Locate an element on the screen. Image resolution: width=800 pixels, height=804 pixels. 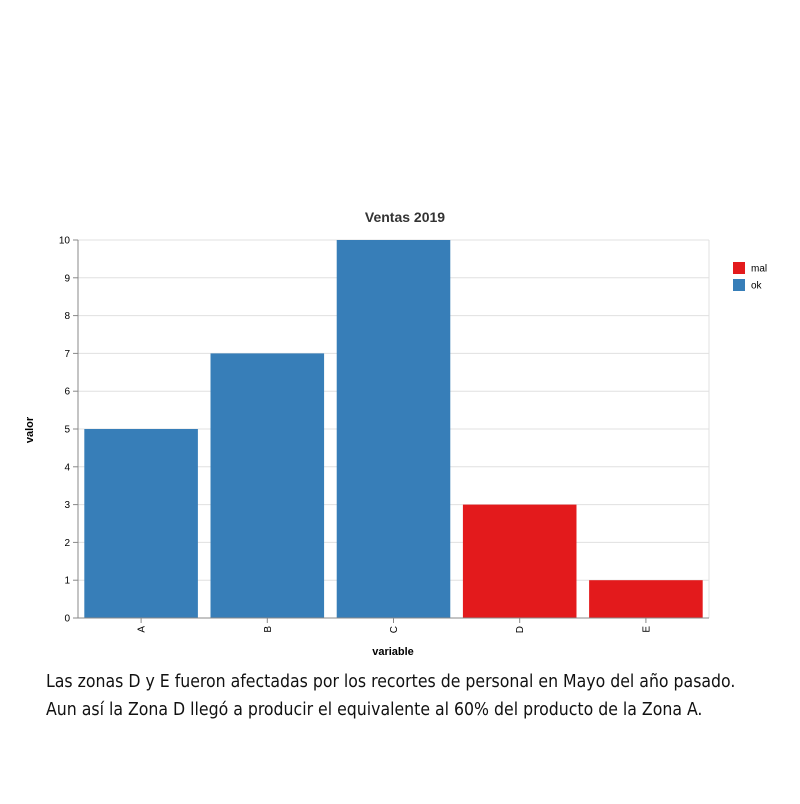
y-tick-label: 9 is located at coordinates (67, 278).